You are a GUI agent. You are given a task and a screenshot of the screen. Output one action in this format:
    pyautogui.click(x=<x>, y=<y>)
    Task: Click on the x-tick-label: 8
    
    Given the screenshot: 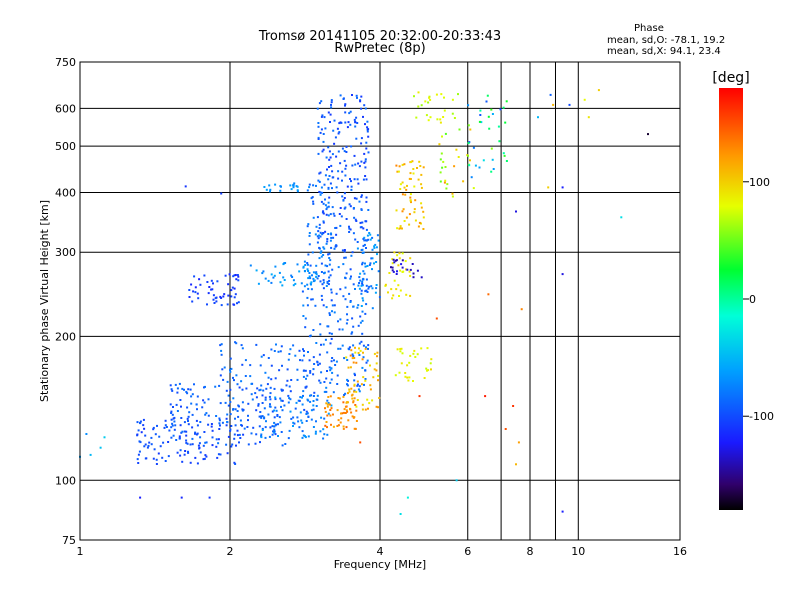 What is the action you would take?
    pyautogui.click(x=530, y=551)
    